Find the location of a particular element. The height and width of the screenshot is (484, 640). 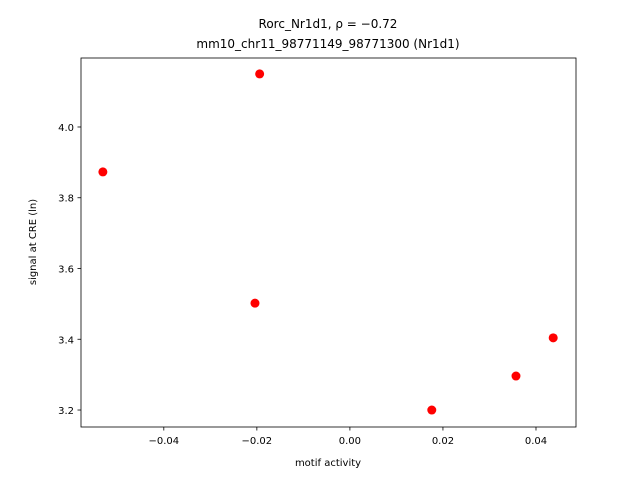

x-tick-label: −0.02 is located at coordinates (257, 441).